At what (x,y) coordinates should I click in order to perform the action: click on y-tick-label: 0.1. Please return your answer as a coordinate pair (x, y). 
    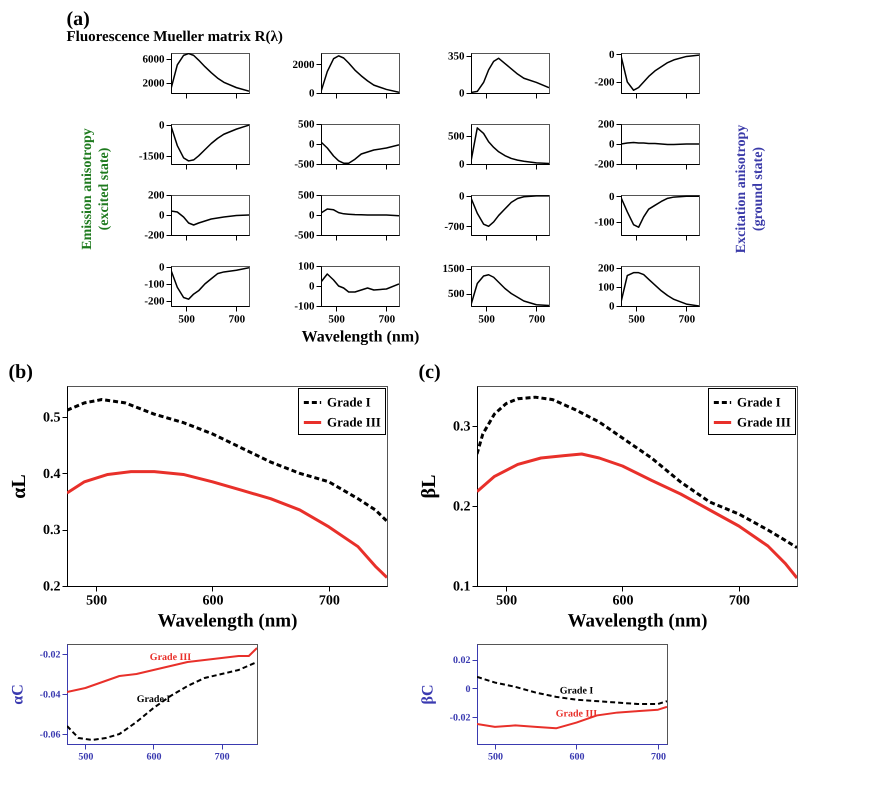
    Looking at the image, I should click on (461, 587).